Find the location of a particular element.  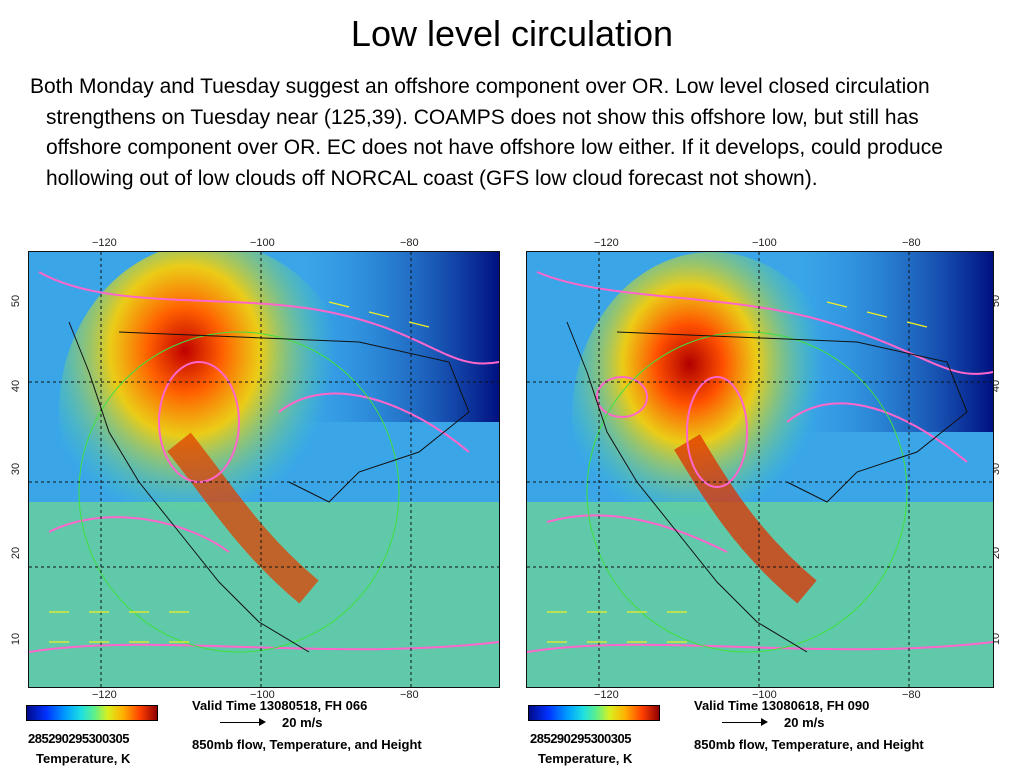

valid-time: Valid Time 13080518, FH 066 is located at coordinates (280, 705).